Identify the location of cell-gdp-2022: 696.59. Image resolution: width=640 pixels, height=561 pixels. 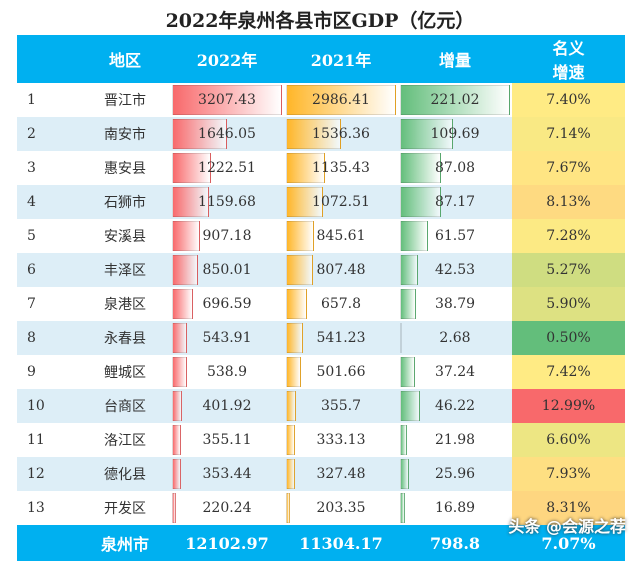
(227, 304).